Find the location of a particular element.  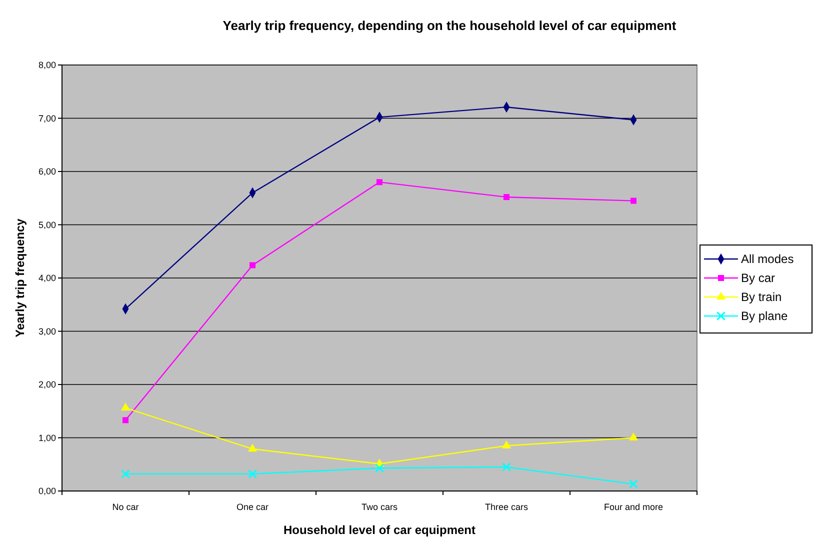

chart-title: Yearly trip frequency, depending on the household level of car equipment is located at coordinates (449, 25).